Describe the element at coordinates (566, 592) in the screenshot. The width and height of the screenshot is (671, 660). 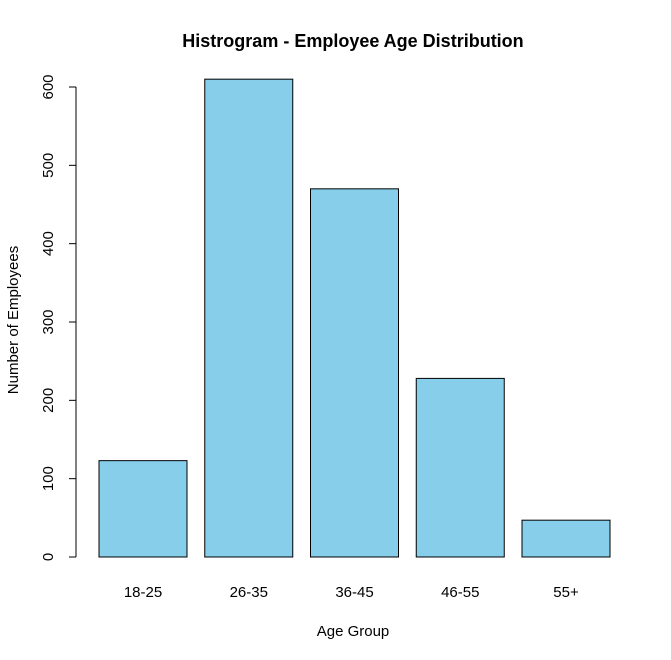
I see `x-tick-label: 55+` at that location.